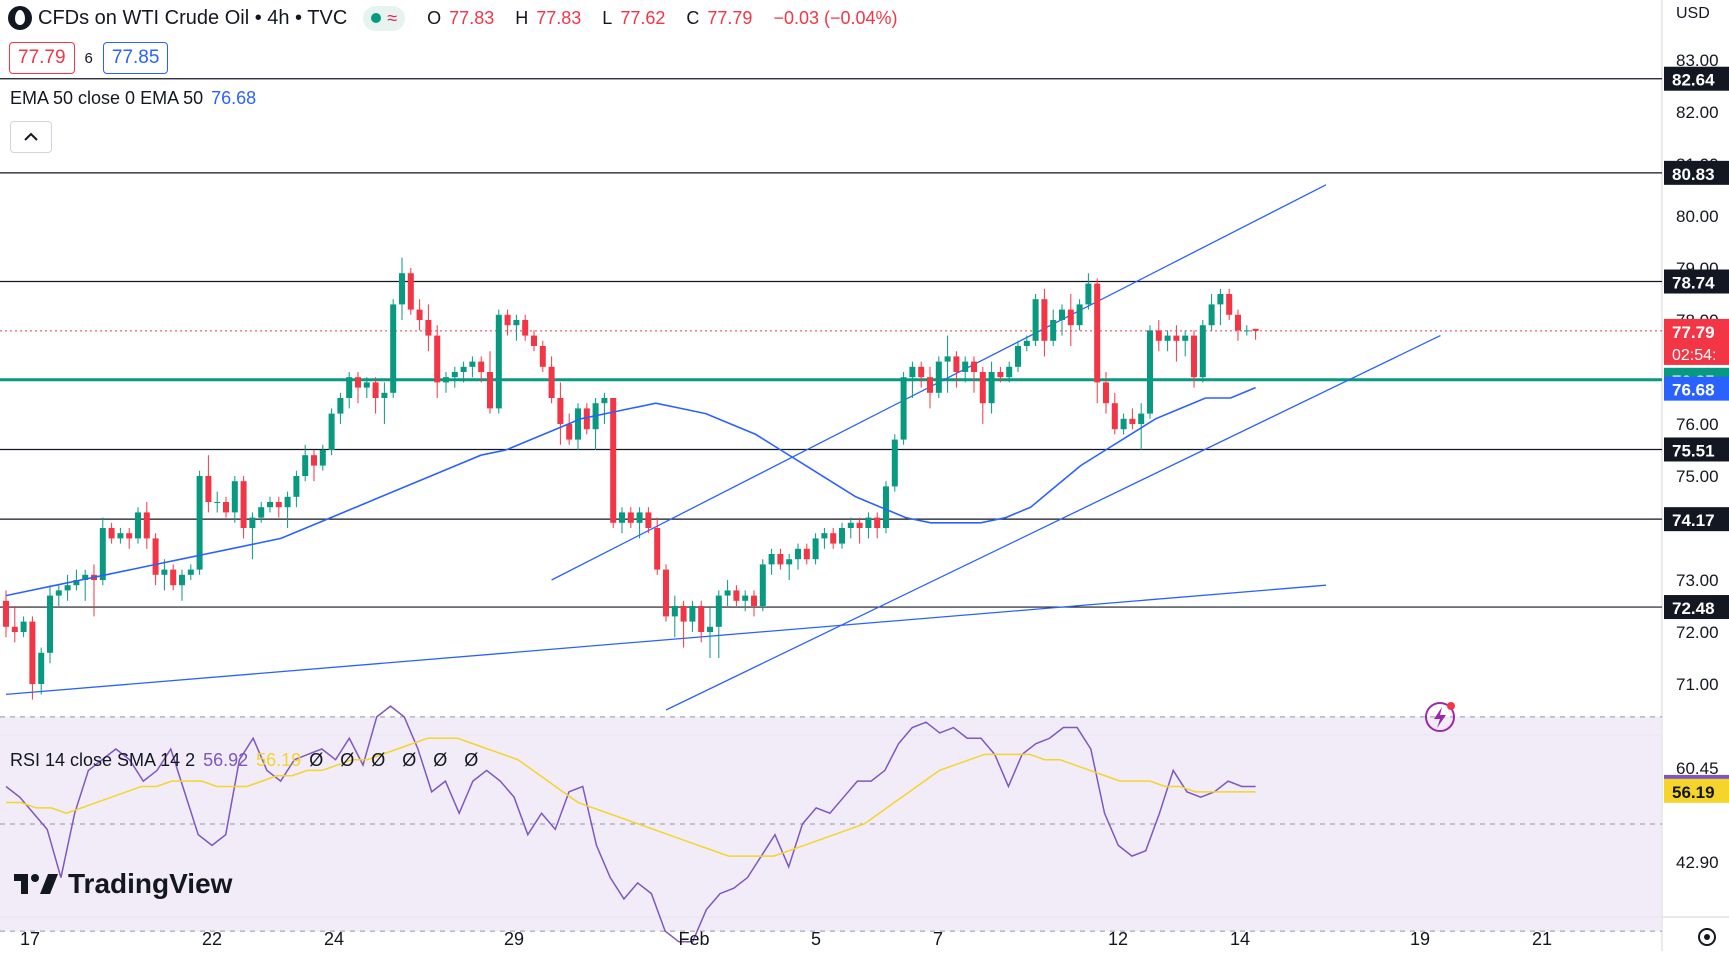 The width and height of the screenshot is (1729, 956). What do you see at coordinates (1440, 717) in the screenshot?
I see `lightning-icon` at bounding box center [1440, 717].